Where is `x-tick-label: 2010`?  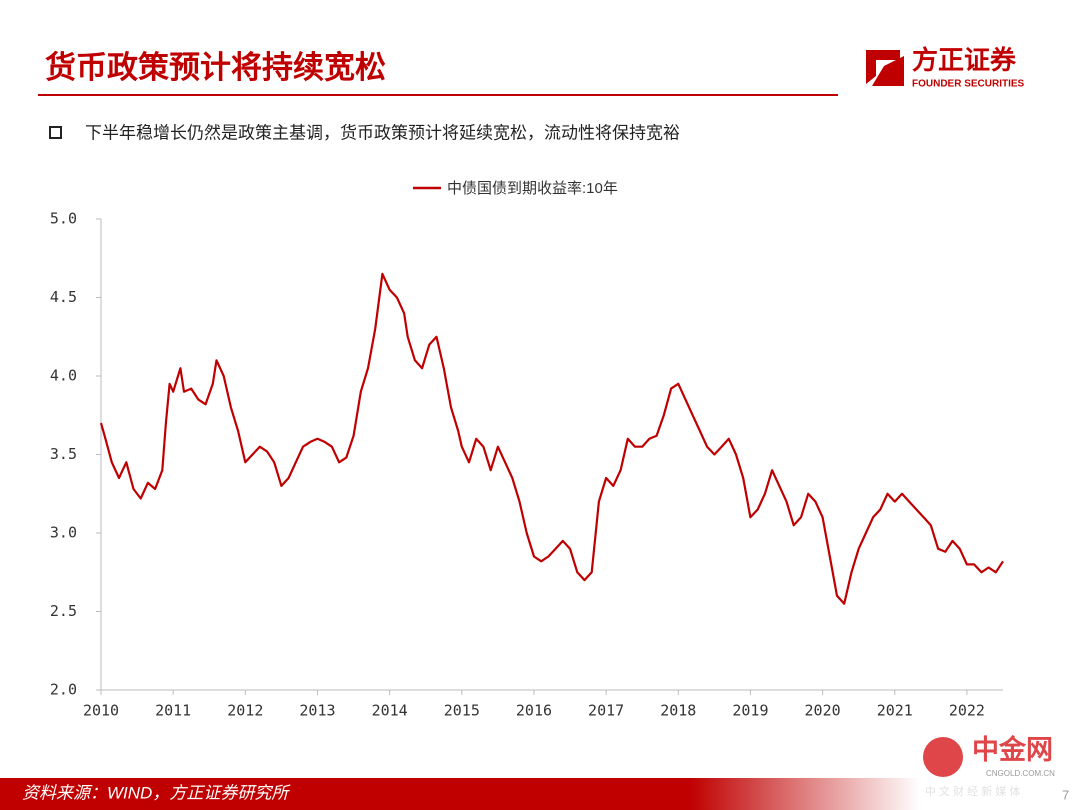
x-tick-label: 2010 is located at coordinates (101, 711).